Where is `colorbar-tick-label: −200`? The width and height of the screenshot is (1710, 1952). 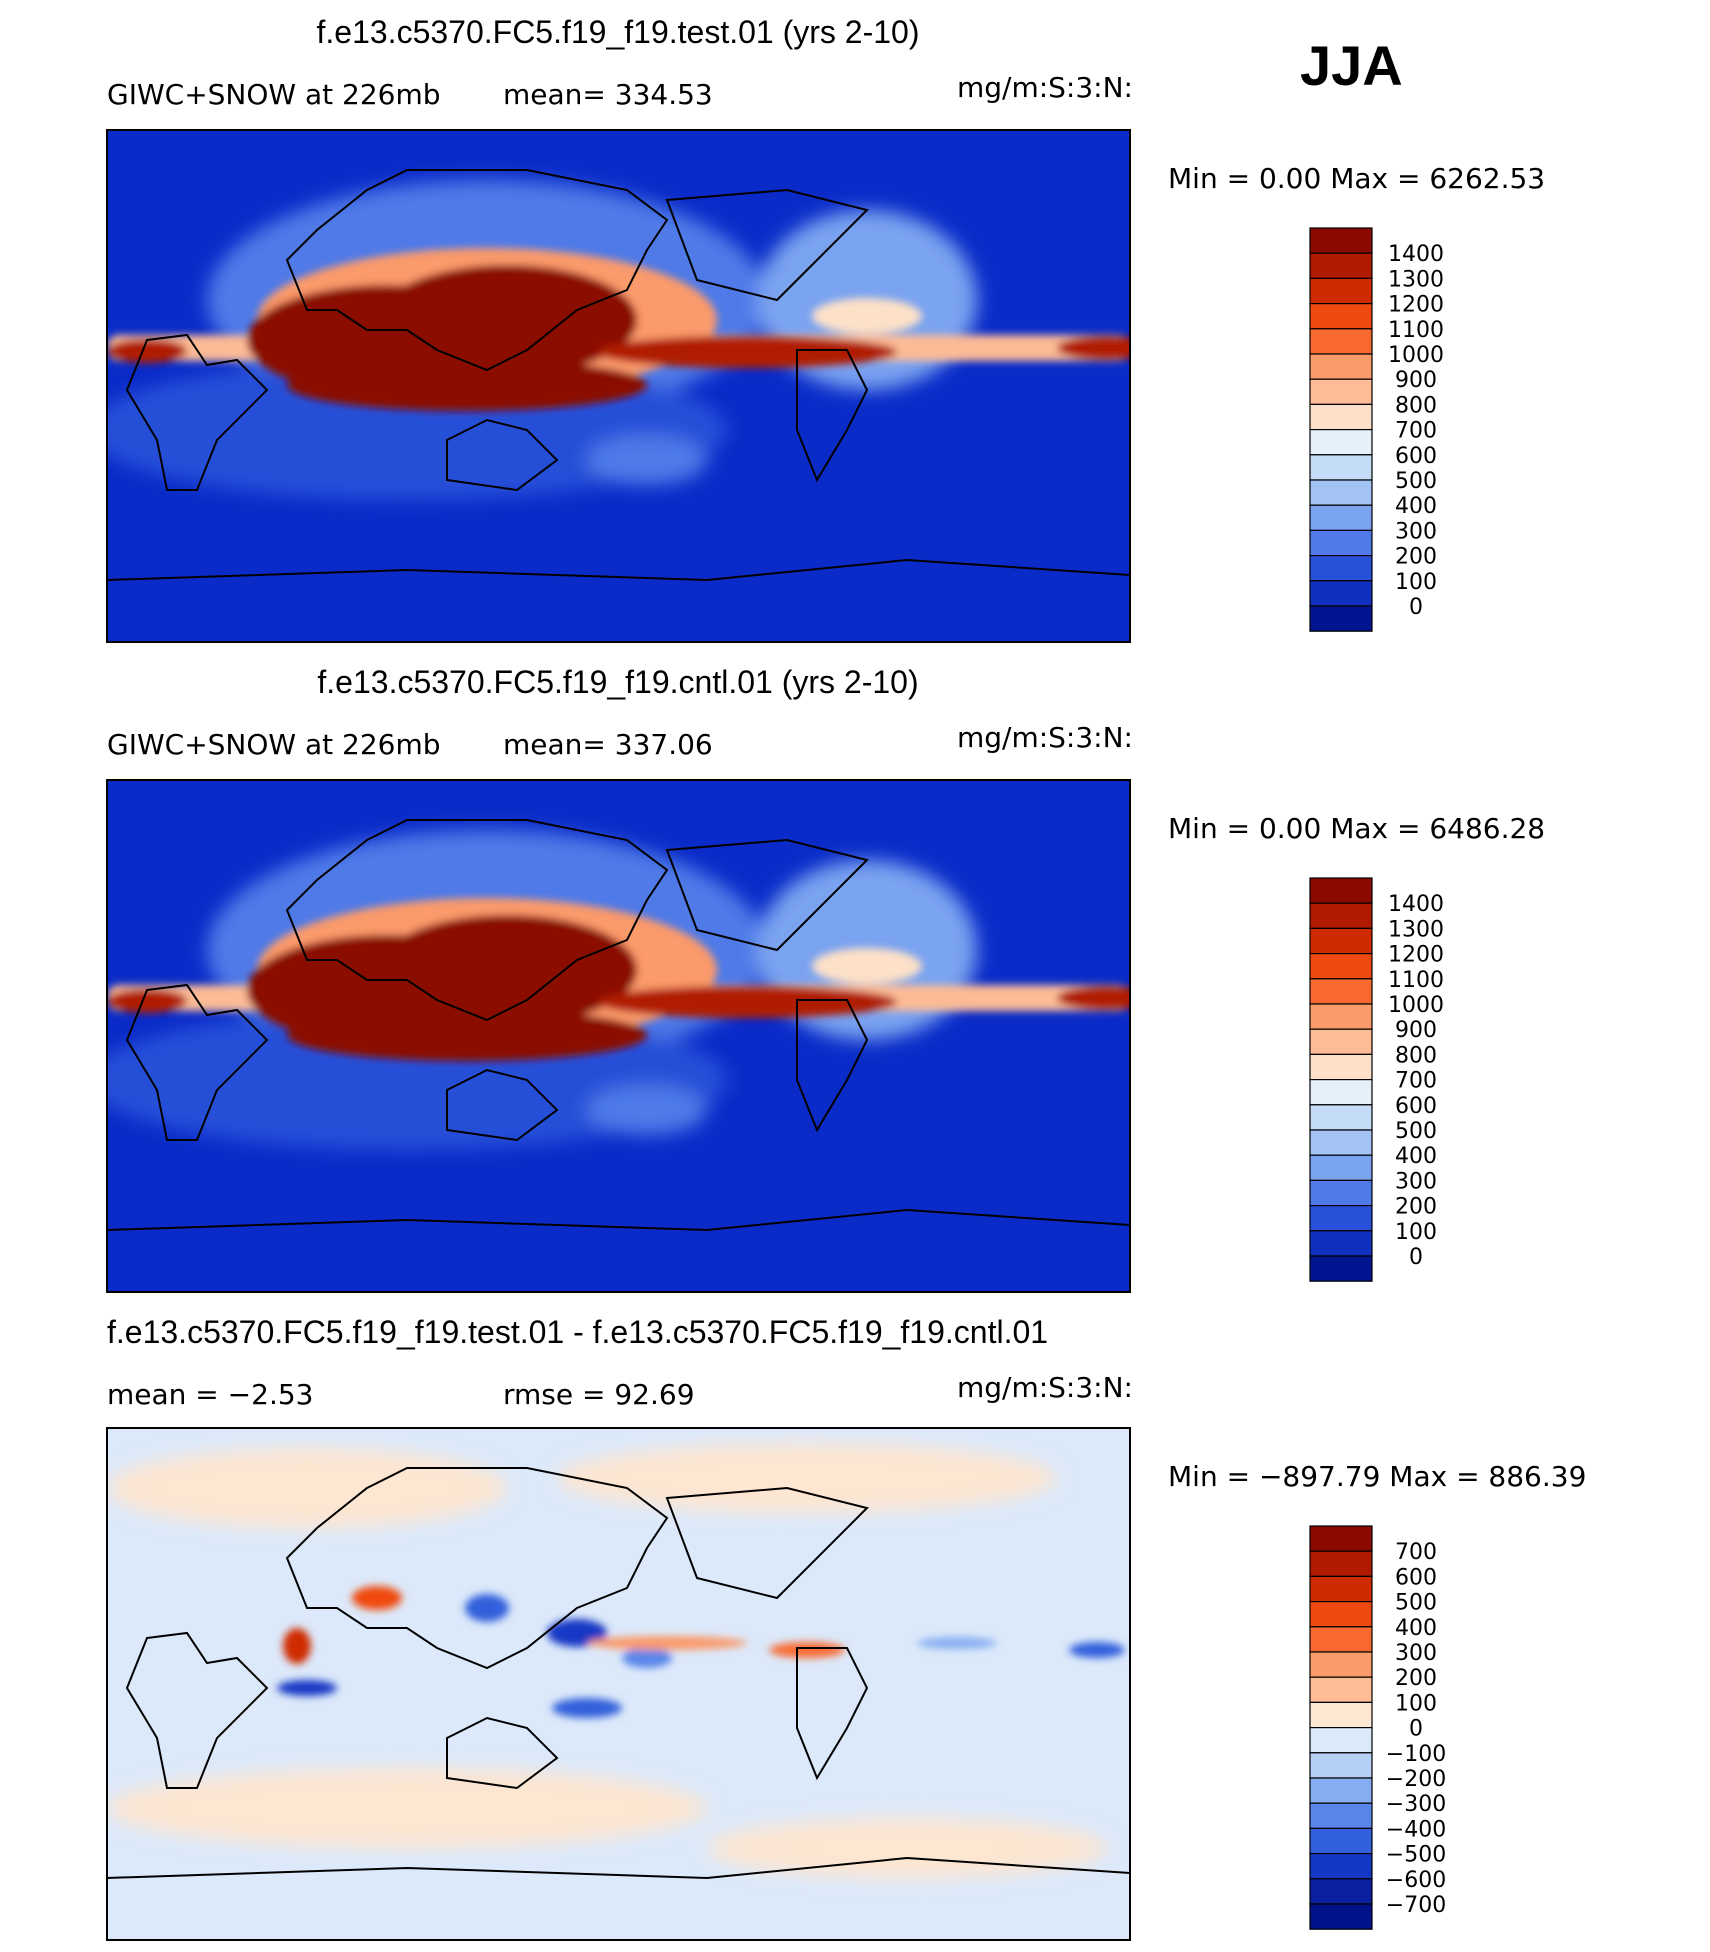 colorbar-tick-label: −200 is located at coordinates (1416, 1779).